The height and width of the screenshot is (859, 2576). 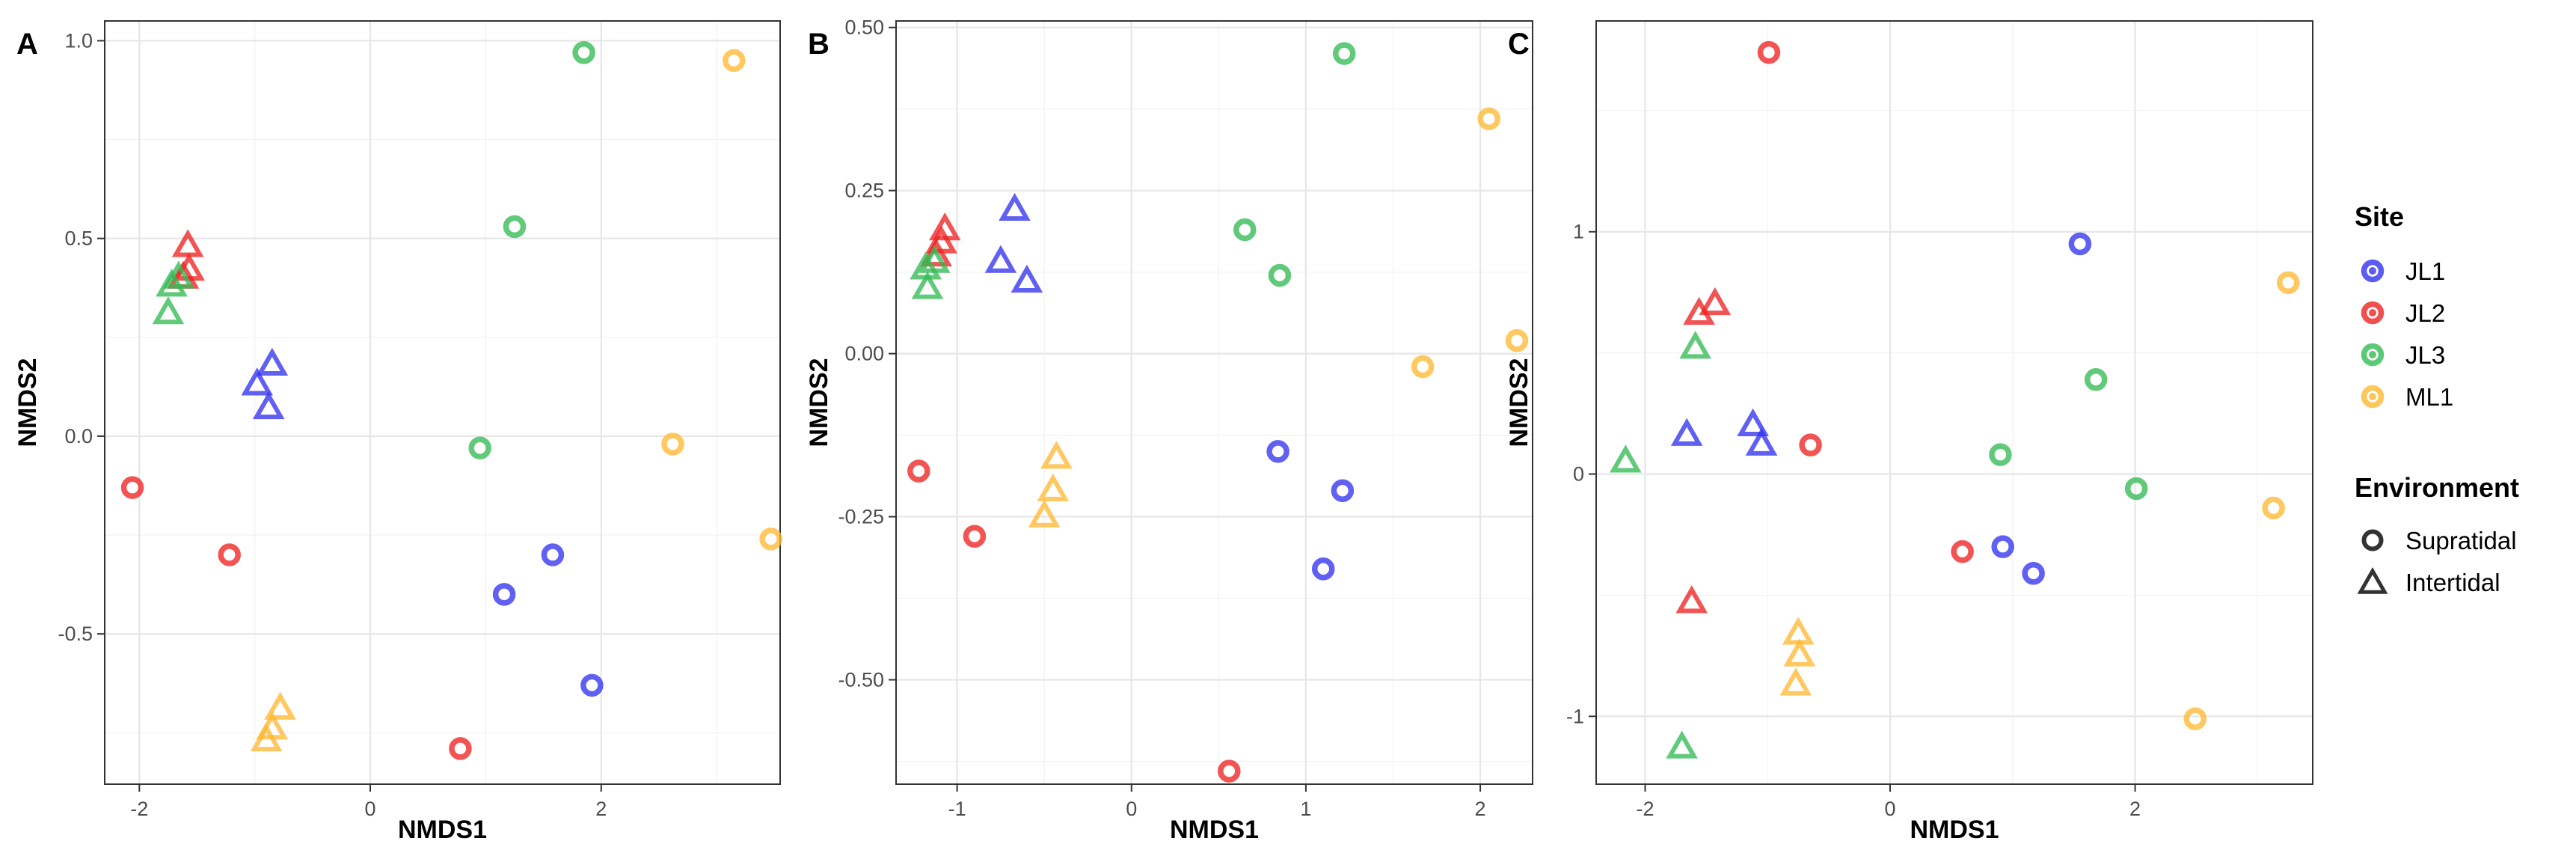 What do you see at coordinates (2425, 313) in the screenshot?
I see `legend-label: JL2` at bounding box center [2425, 313].